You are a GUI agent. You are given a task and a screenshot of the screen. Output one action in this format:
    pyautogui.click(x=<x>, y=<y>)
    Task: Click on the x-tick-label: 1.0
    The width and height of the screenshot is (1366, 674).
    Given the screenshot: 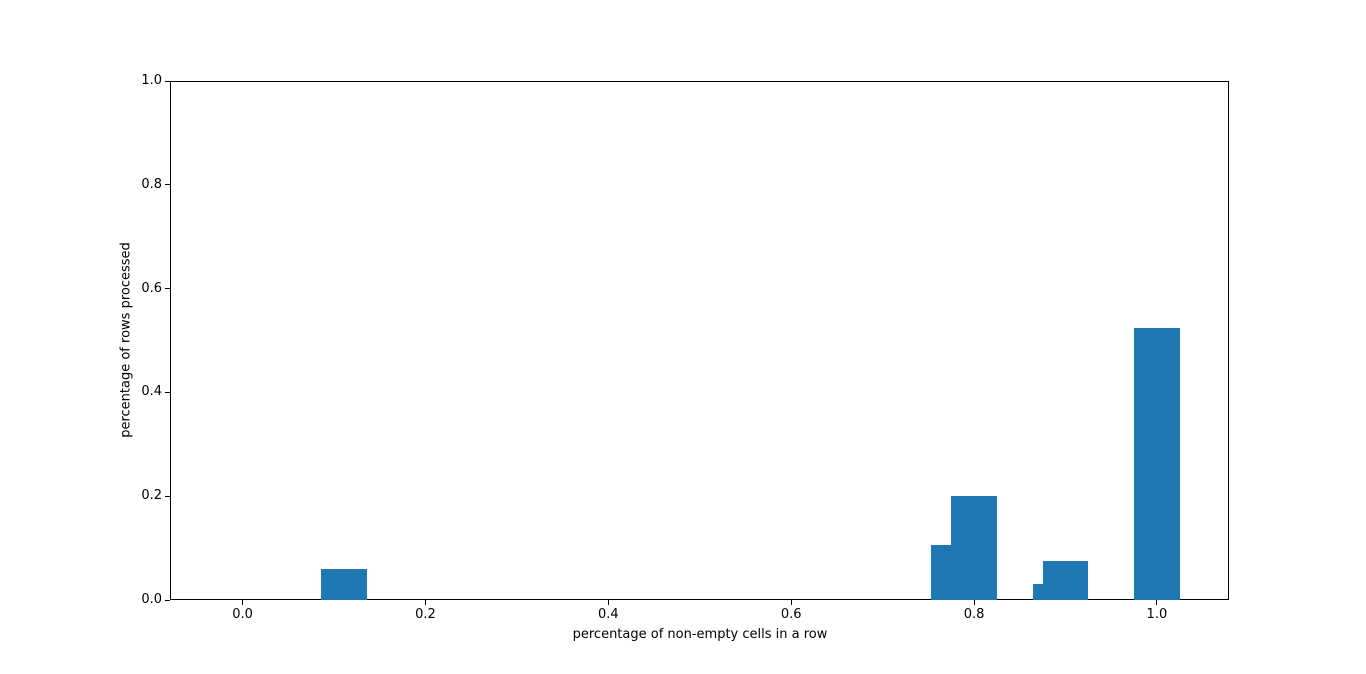 What is the action you would take?
    pyautogui.click(x=1157, y=614)
    